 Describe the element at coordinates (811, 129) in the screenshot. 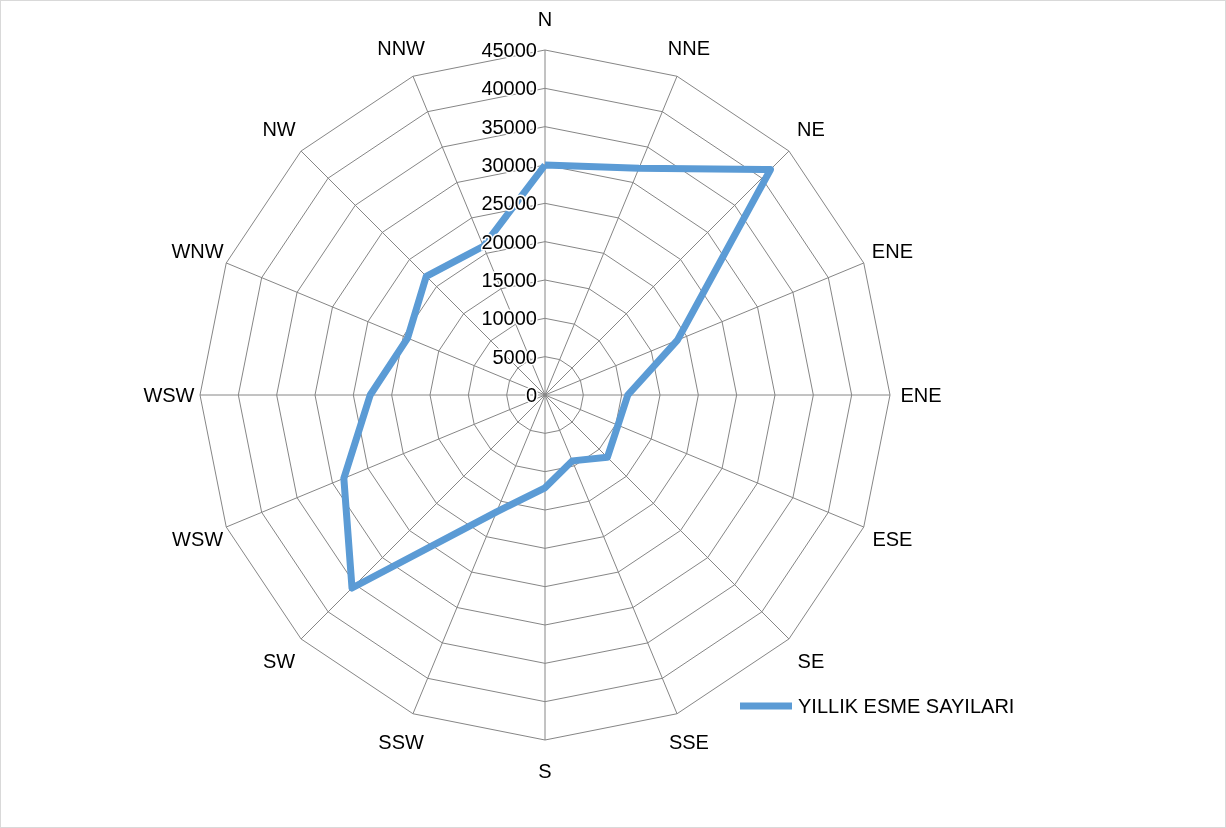

I see `spoke-label: NE` at that location.